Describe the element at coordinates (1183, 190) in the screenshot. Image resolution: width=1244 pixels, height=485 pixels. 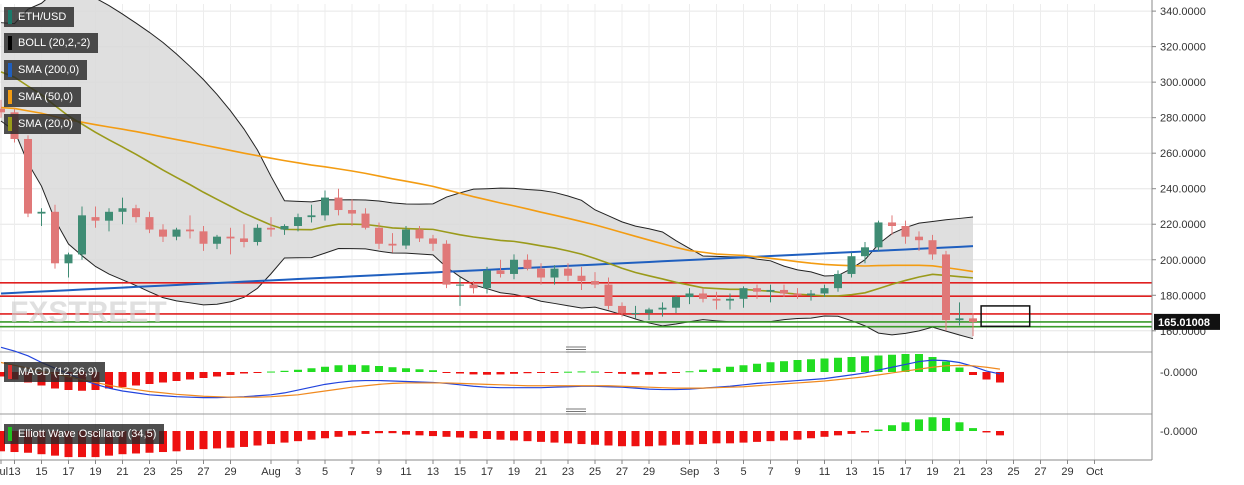
I see `y-tick-label: 240.0000` at that location.